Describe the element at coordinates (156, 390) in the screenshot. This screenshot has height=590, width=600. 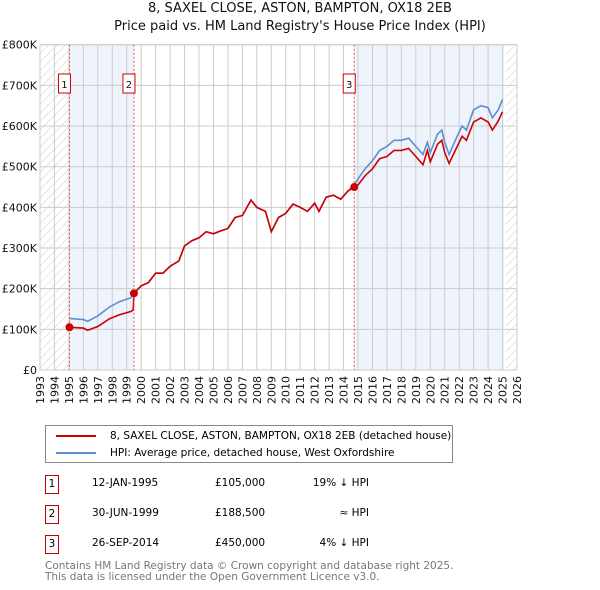
I see `x-tick-label: 2001` at that location.